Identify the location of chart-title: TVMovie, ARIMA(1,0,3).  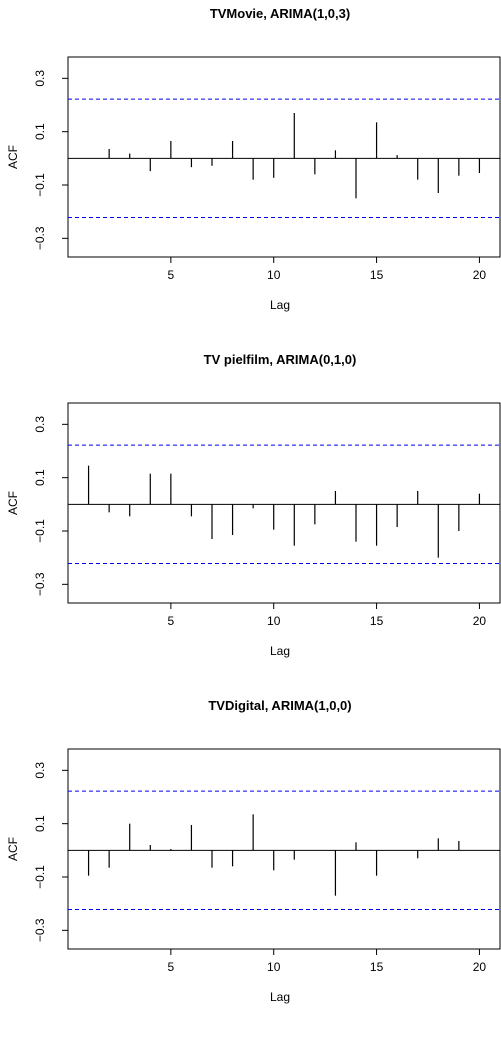
(280, 13).